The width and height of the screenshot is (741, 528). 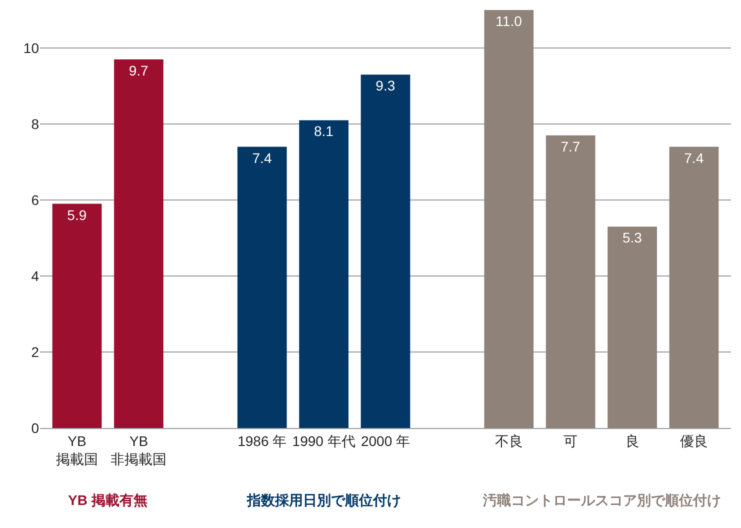 I want to click on x-tick-label: YB 非掲載国, so click(x=138, y=449).